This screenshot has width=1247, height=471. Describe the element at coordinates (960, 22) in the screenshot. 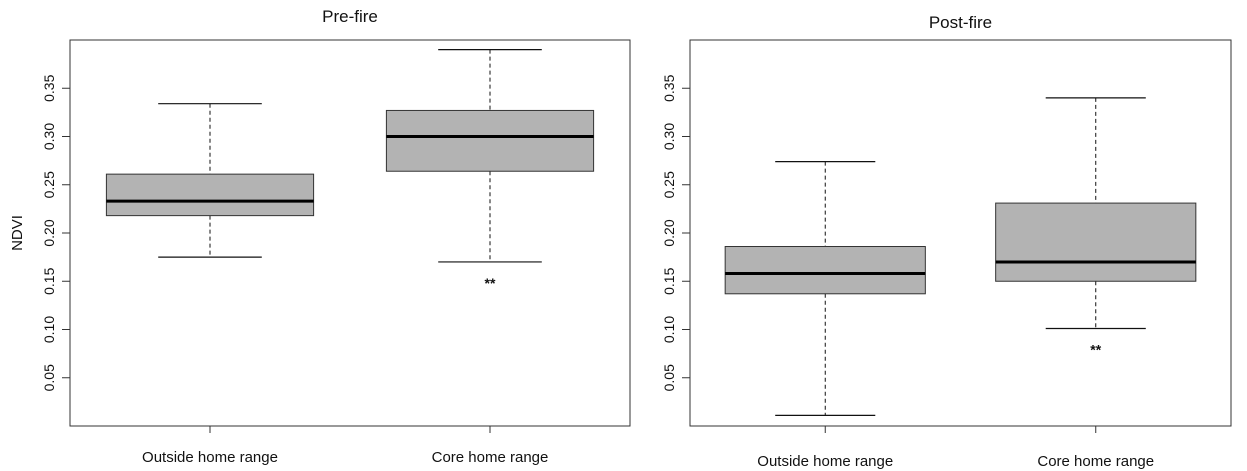

I see `chart-title: Post-fire` at that location.